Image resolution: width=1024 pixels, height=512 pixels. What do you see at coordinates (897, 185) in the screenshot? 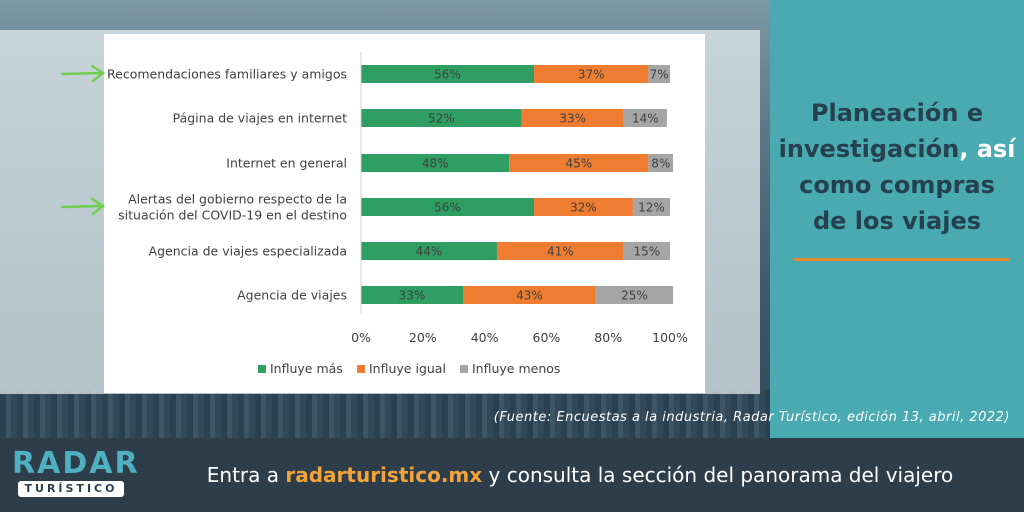
I see `heading-line-3: como compras` at bounding box center [897, 185].